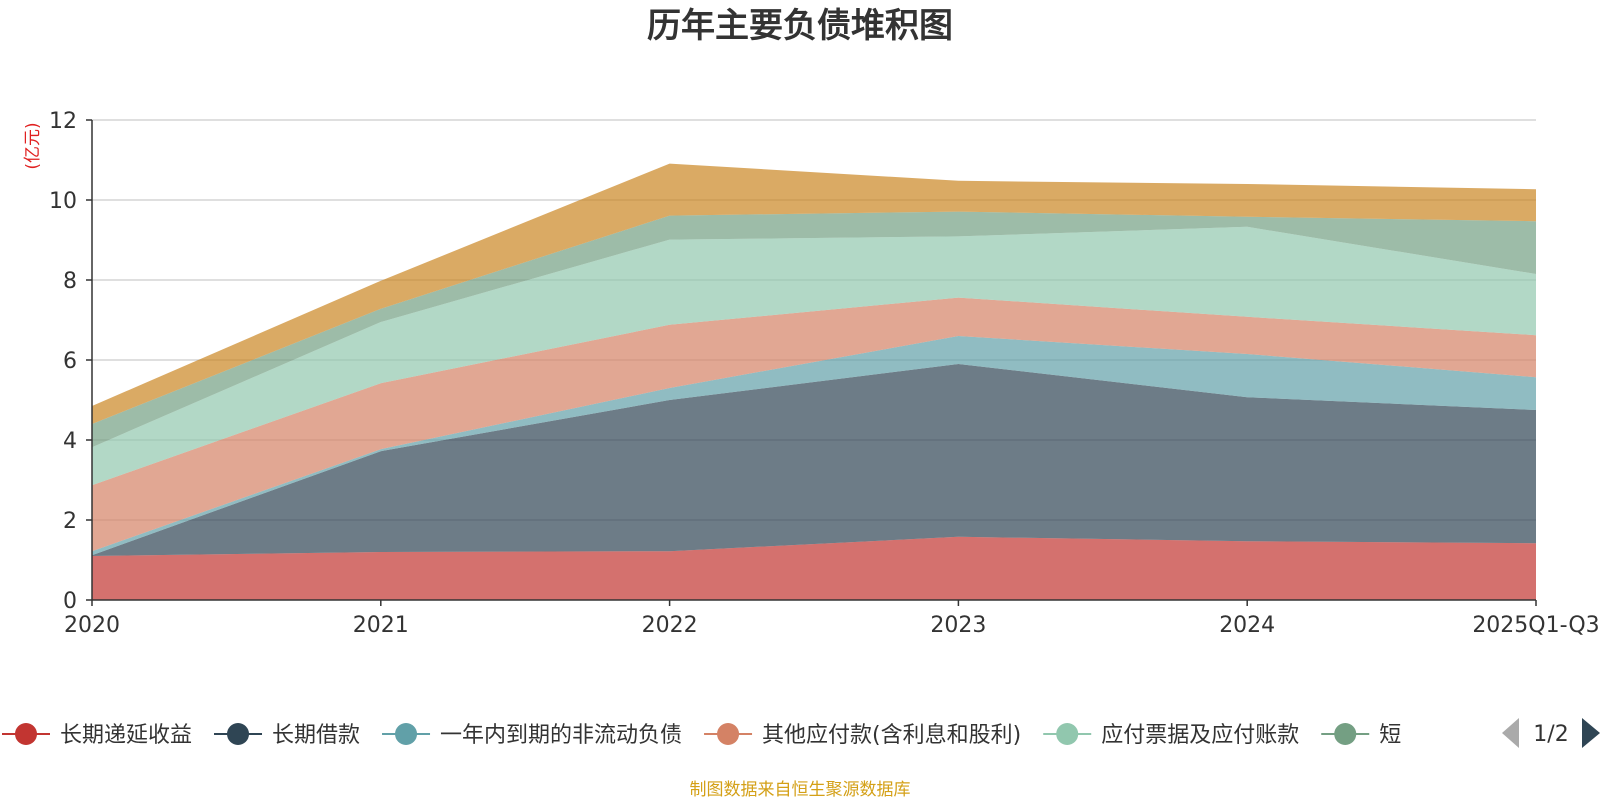 The width and height of the screenshot is (1600, 800). What do you see at coordinates (1200, 735) in the screenshot?
I see `legend-item-label: 应付票据及应付账款` at bounding box center [1200, 735].